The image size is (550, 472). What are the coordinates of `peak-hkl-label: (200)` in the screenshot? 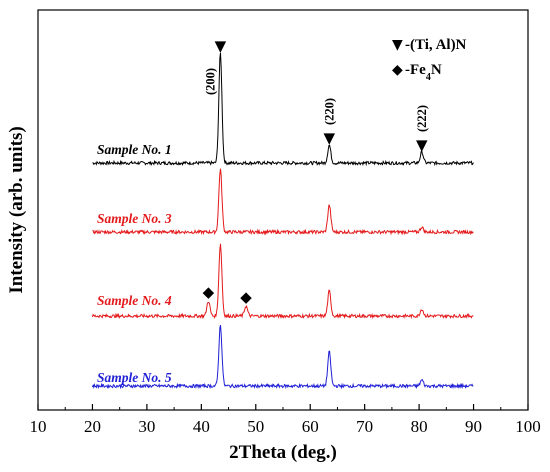 It's located at (210, 81).